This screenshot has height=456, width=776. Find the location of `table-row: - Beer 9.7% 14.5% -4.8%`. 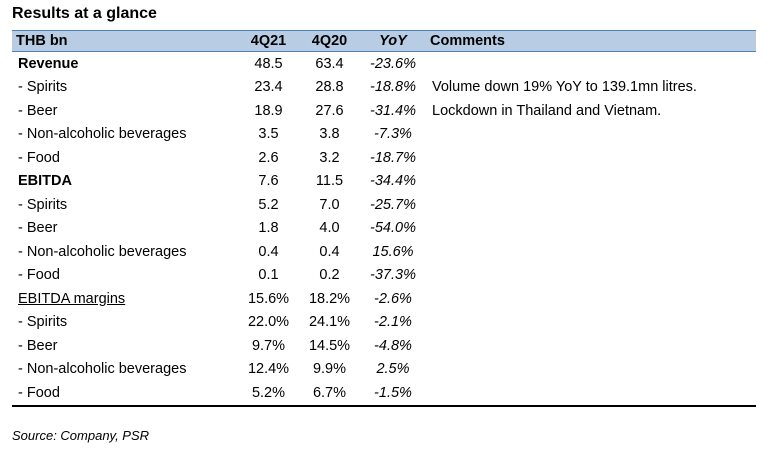

table-row: - Beer 9.7% 14.5% -4.8% is located at coordinates (384, 346).